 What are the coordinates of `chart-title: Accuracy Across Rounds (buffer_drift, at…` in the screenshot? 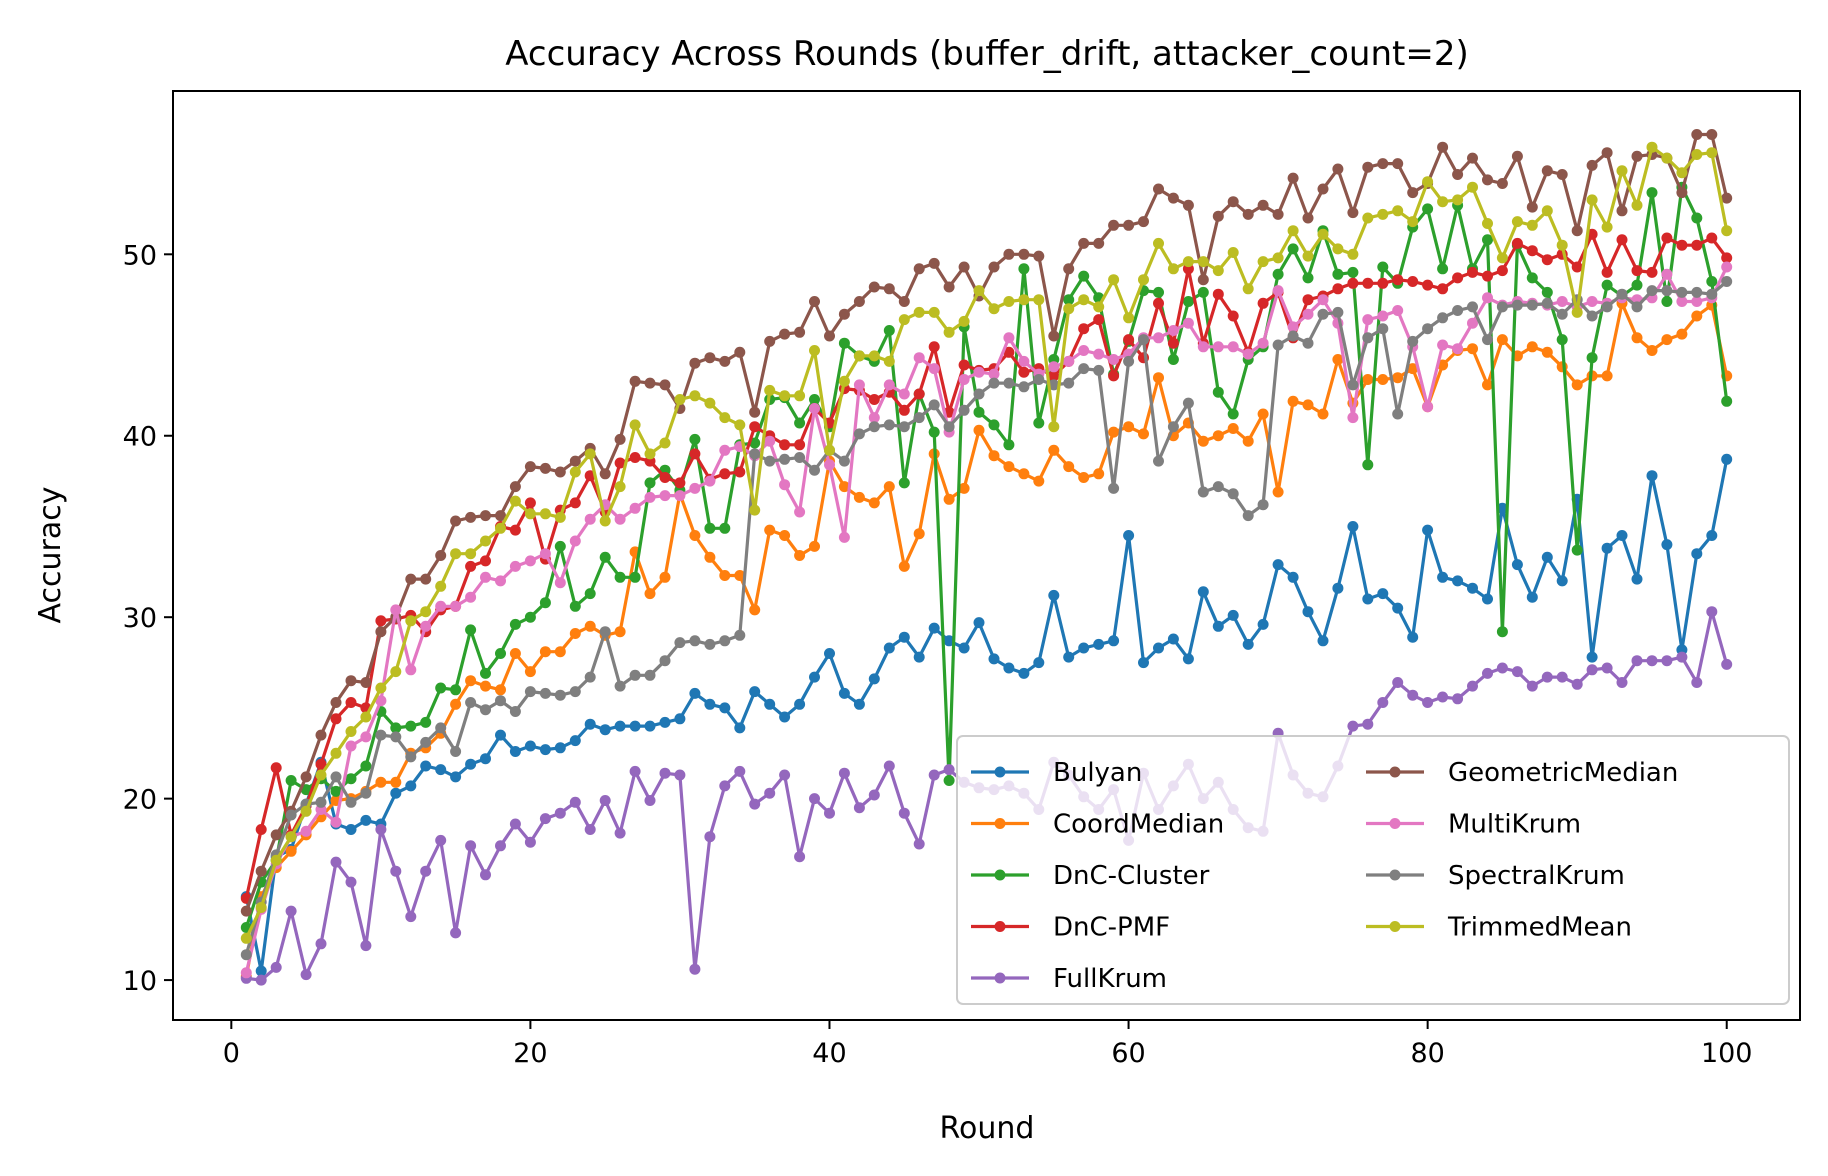 It's located at (987, 54).